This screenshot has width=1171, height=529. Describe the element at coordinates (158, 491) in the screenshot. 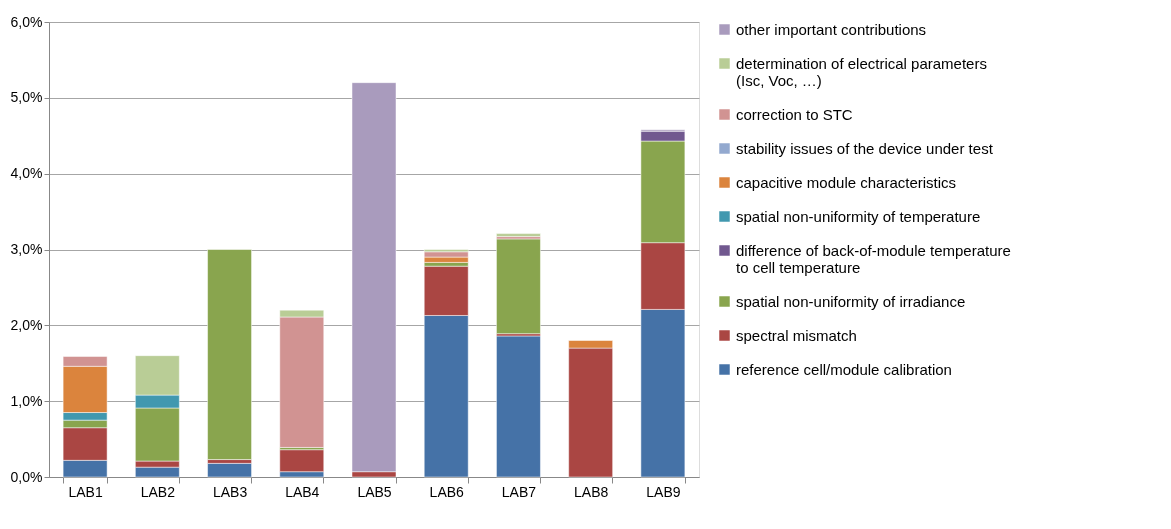

I see `x-tick-label: LAB2` at that location.